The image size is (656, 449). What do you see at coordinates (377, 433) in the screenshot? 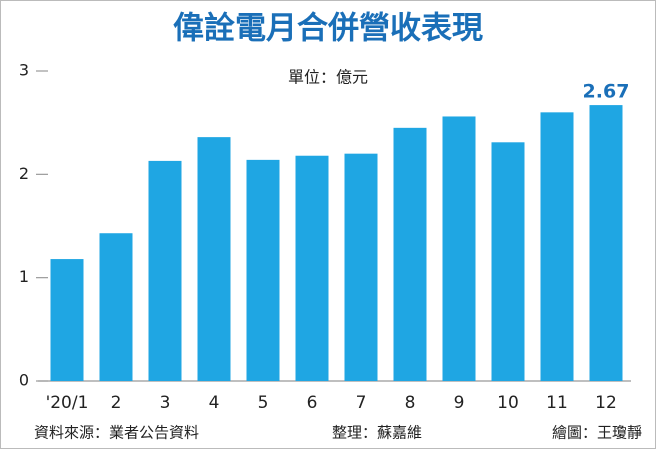
I see `editor-note: 整理：蘇嘉維` at bounding box center [377, 433].